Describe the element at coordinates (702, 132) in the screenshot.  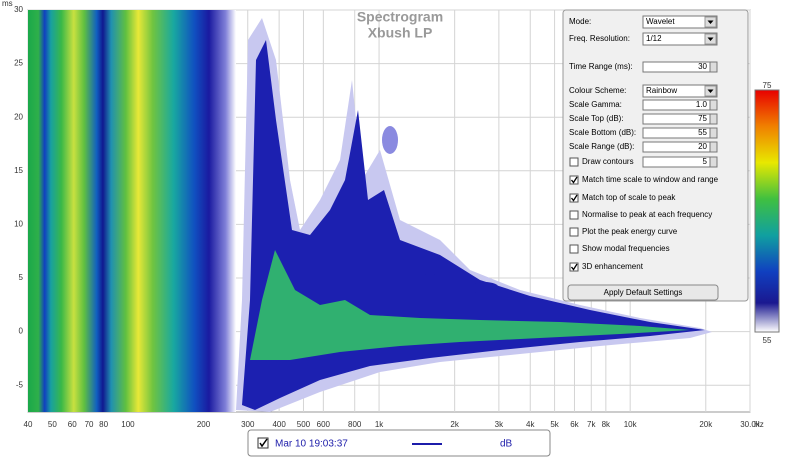
I see `spin-value: 55` at that location.